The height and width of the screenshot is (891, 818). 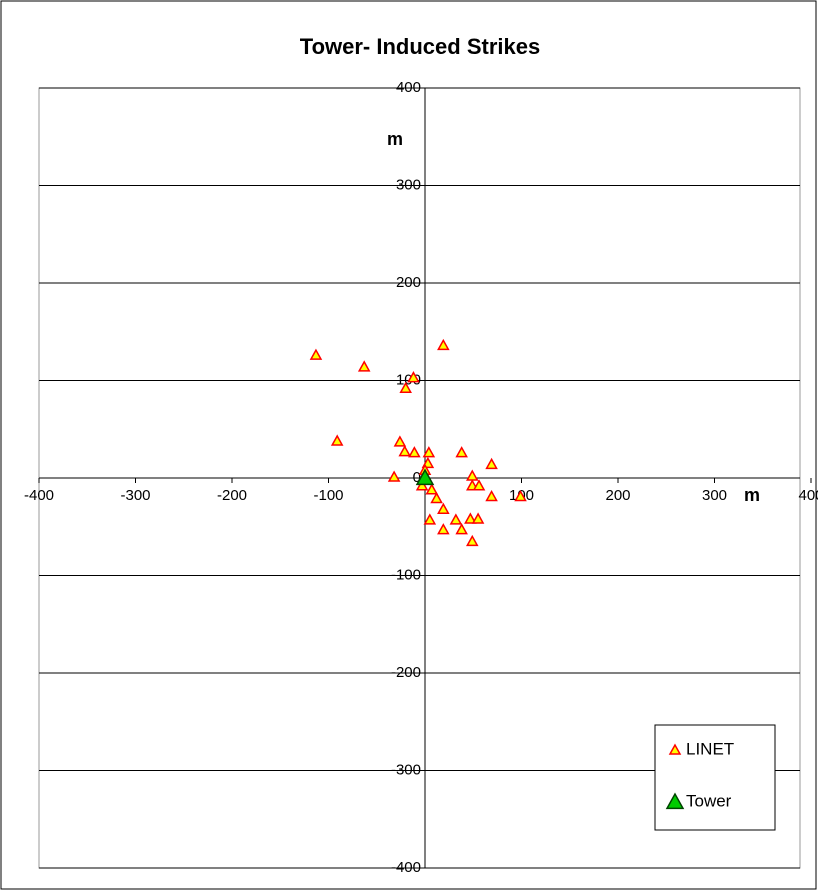 What do you see at coordinates (709, 800) in the screenshot?
I see `legend-label: Tower` at bounding box center [709, 800].